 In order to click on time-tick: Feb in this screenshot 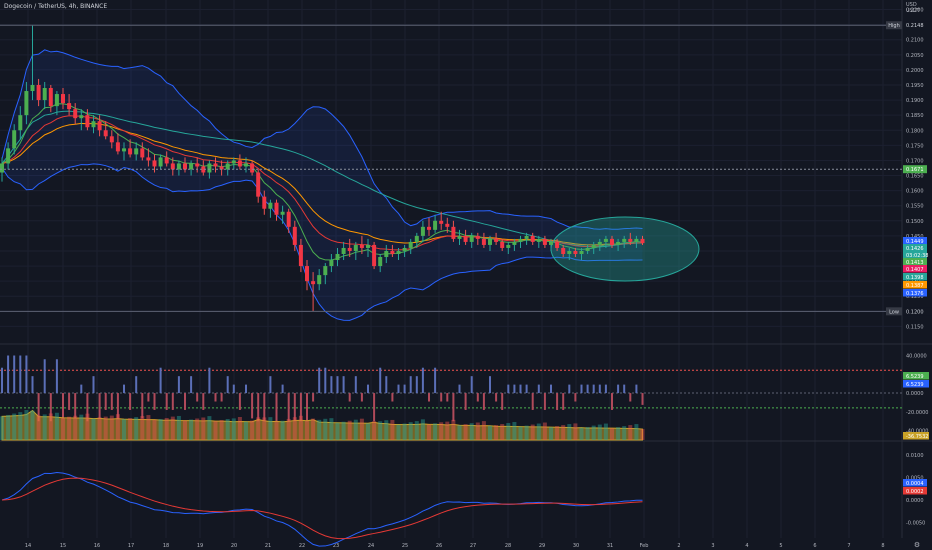, I will do `click(644, 546)`.